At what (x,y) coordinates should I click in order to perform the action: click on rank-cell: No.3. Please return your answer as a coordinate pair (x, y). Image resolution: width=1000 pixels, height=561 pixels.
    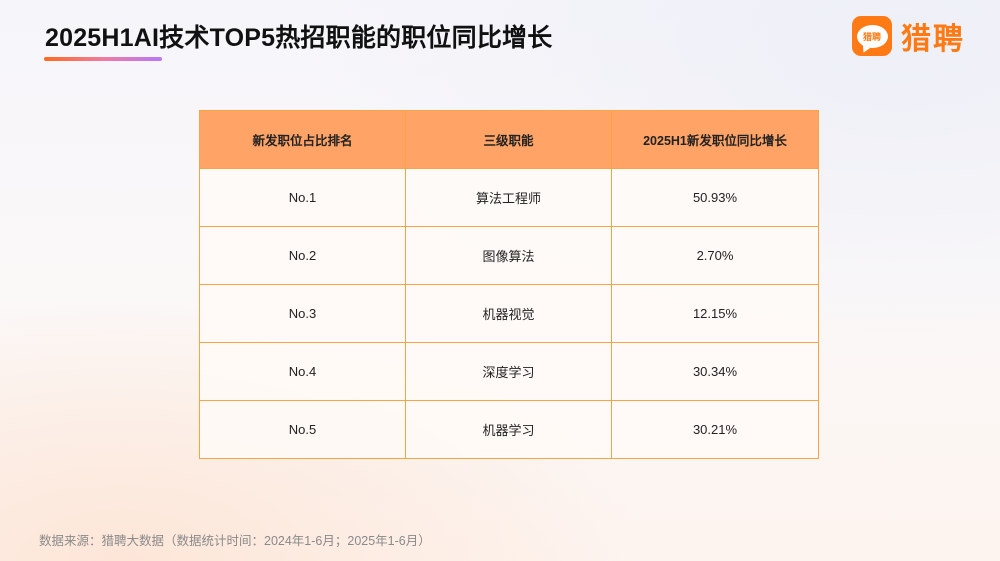
    Looking at the image, I should click on (302, 313).